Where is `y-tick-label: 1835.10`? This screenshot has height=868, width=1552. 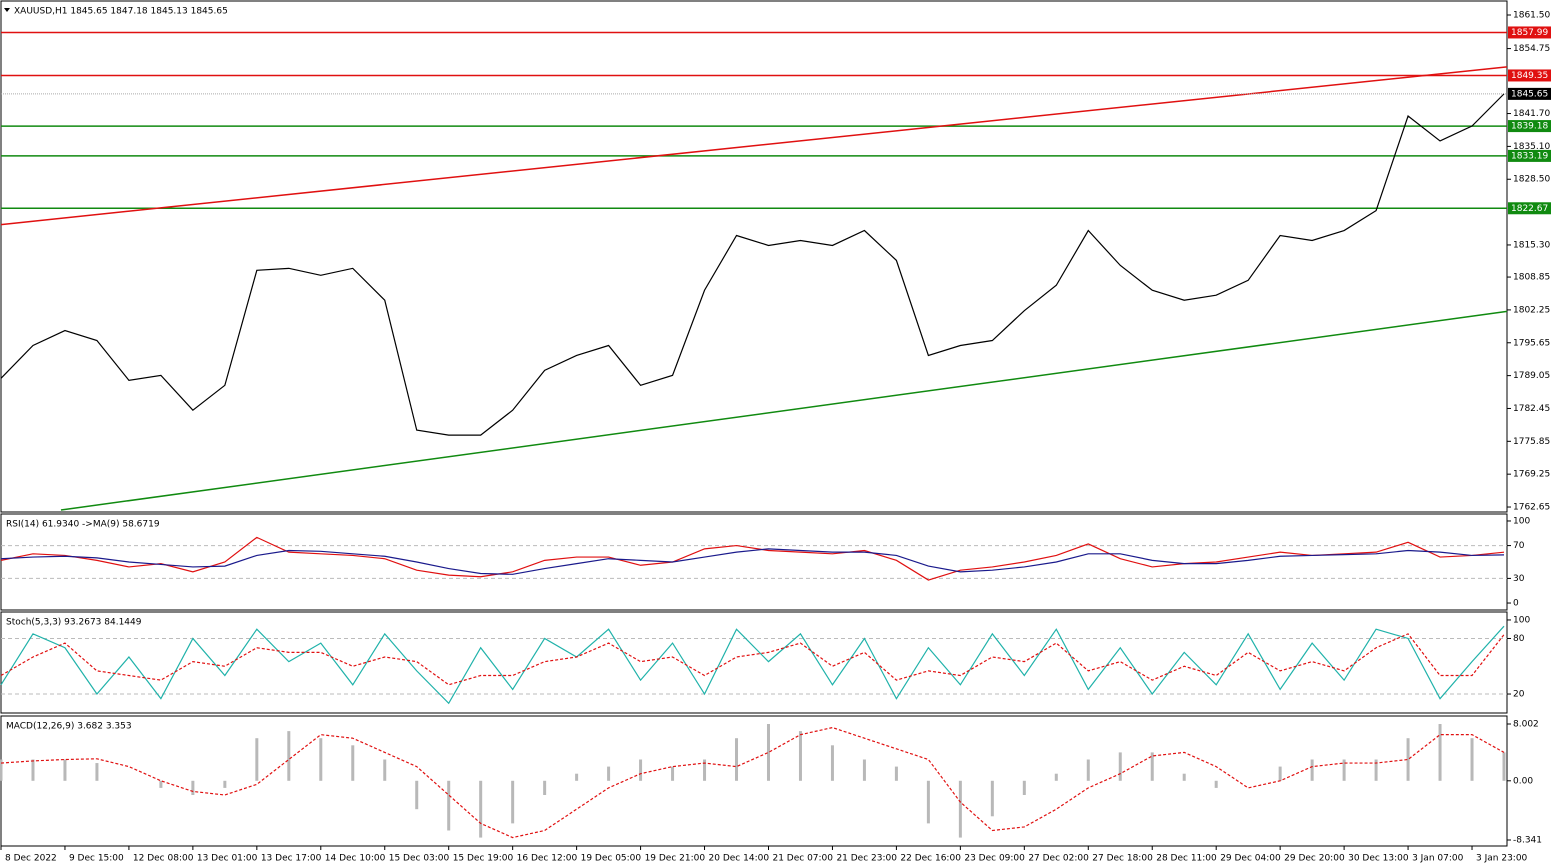 y-tick-label: 1835.10 is located at coordinates (1531, 147).